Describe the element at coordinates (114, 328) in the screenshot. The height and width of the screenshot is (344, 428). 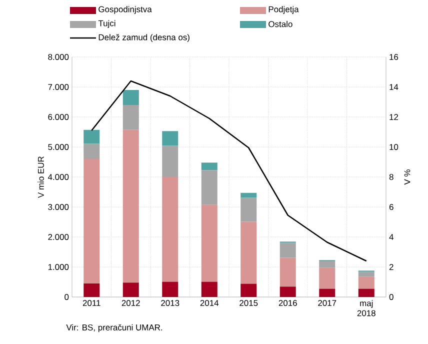
I see `text: Vir: BS, preračuni UMAR.` at that location.